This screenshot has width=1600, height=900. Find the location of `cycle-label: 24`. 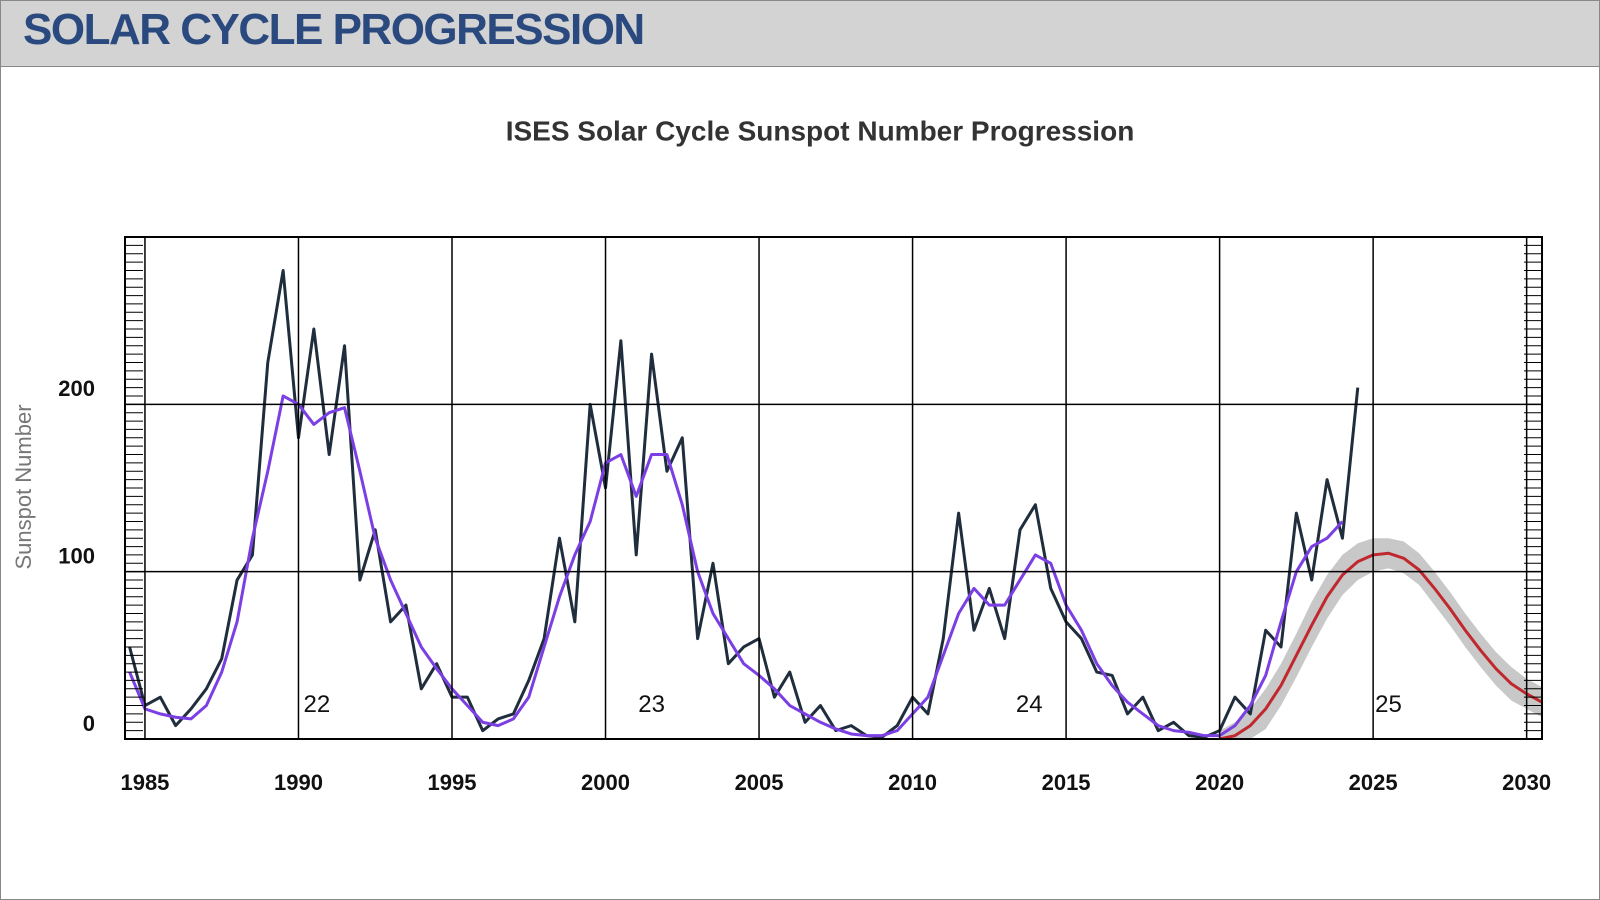

cycle-label: 24 is located at coordinates (1029, 704).